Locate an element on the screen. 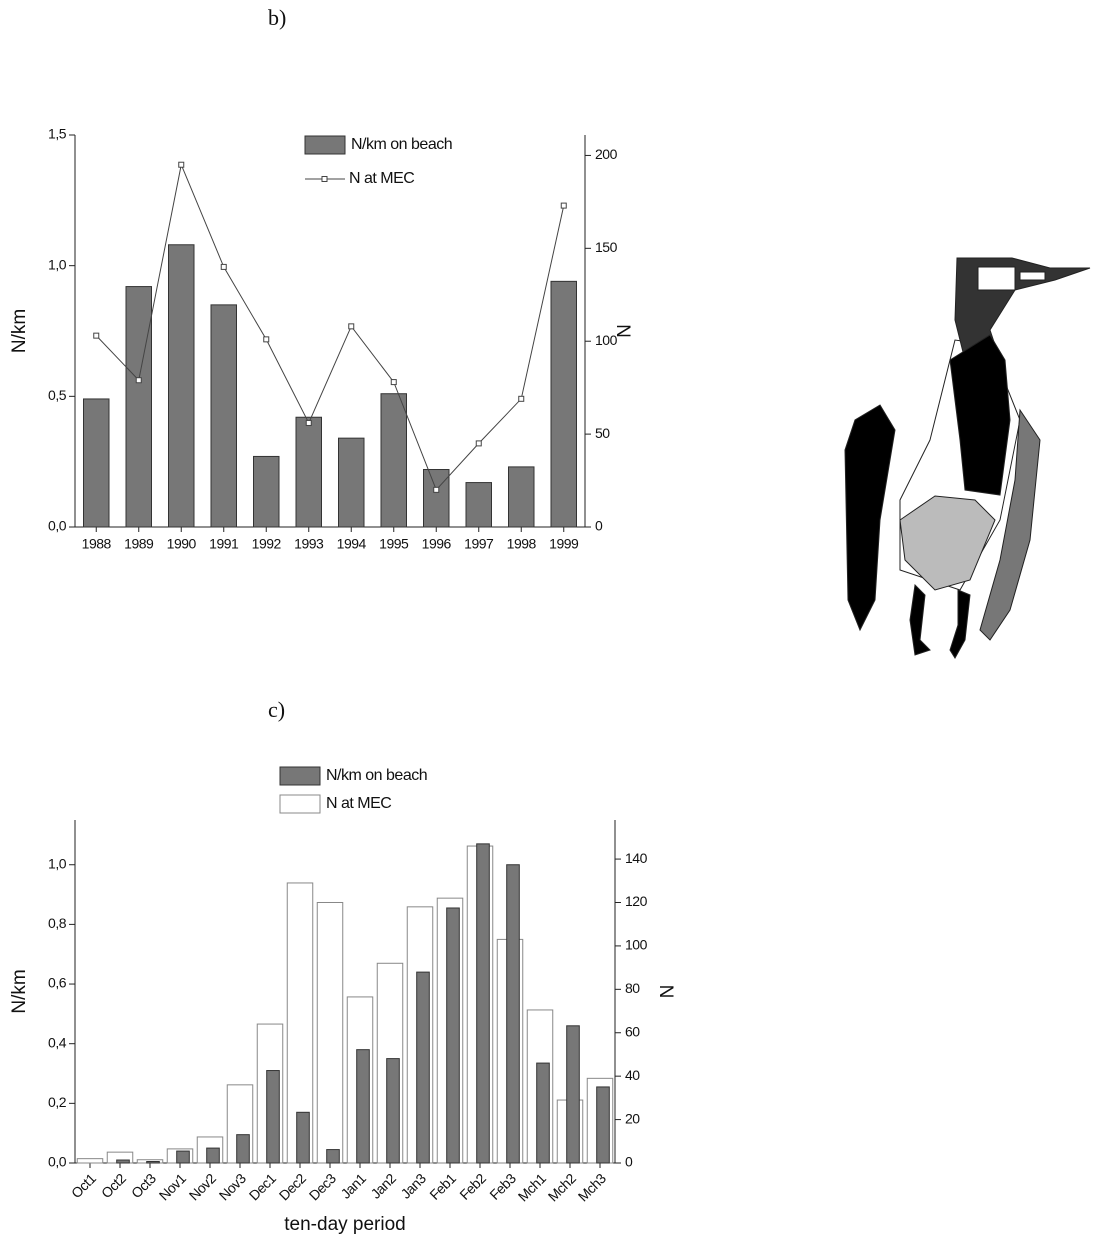 The height and width of the screenshot is (1240, 1093). legend-marker is located at coordinates (324, 179).